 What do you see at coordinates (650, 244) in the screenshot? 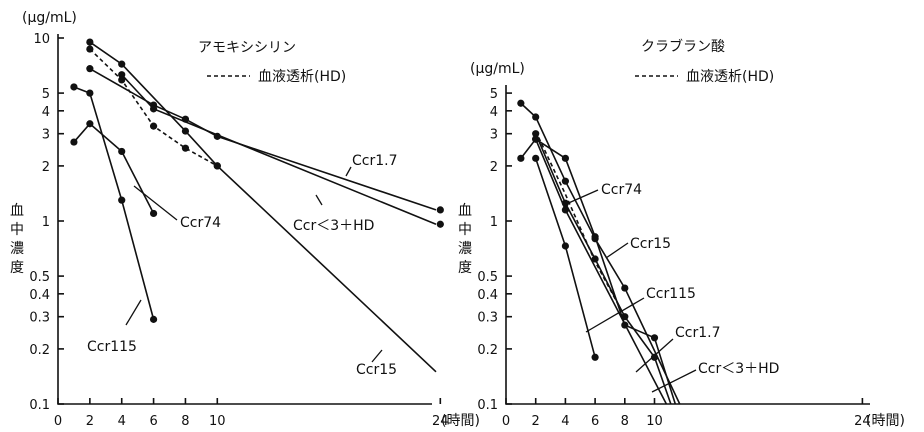
I see `p2-label-ccr15: Ccr15` at bounding box center [650, 244].